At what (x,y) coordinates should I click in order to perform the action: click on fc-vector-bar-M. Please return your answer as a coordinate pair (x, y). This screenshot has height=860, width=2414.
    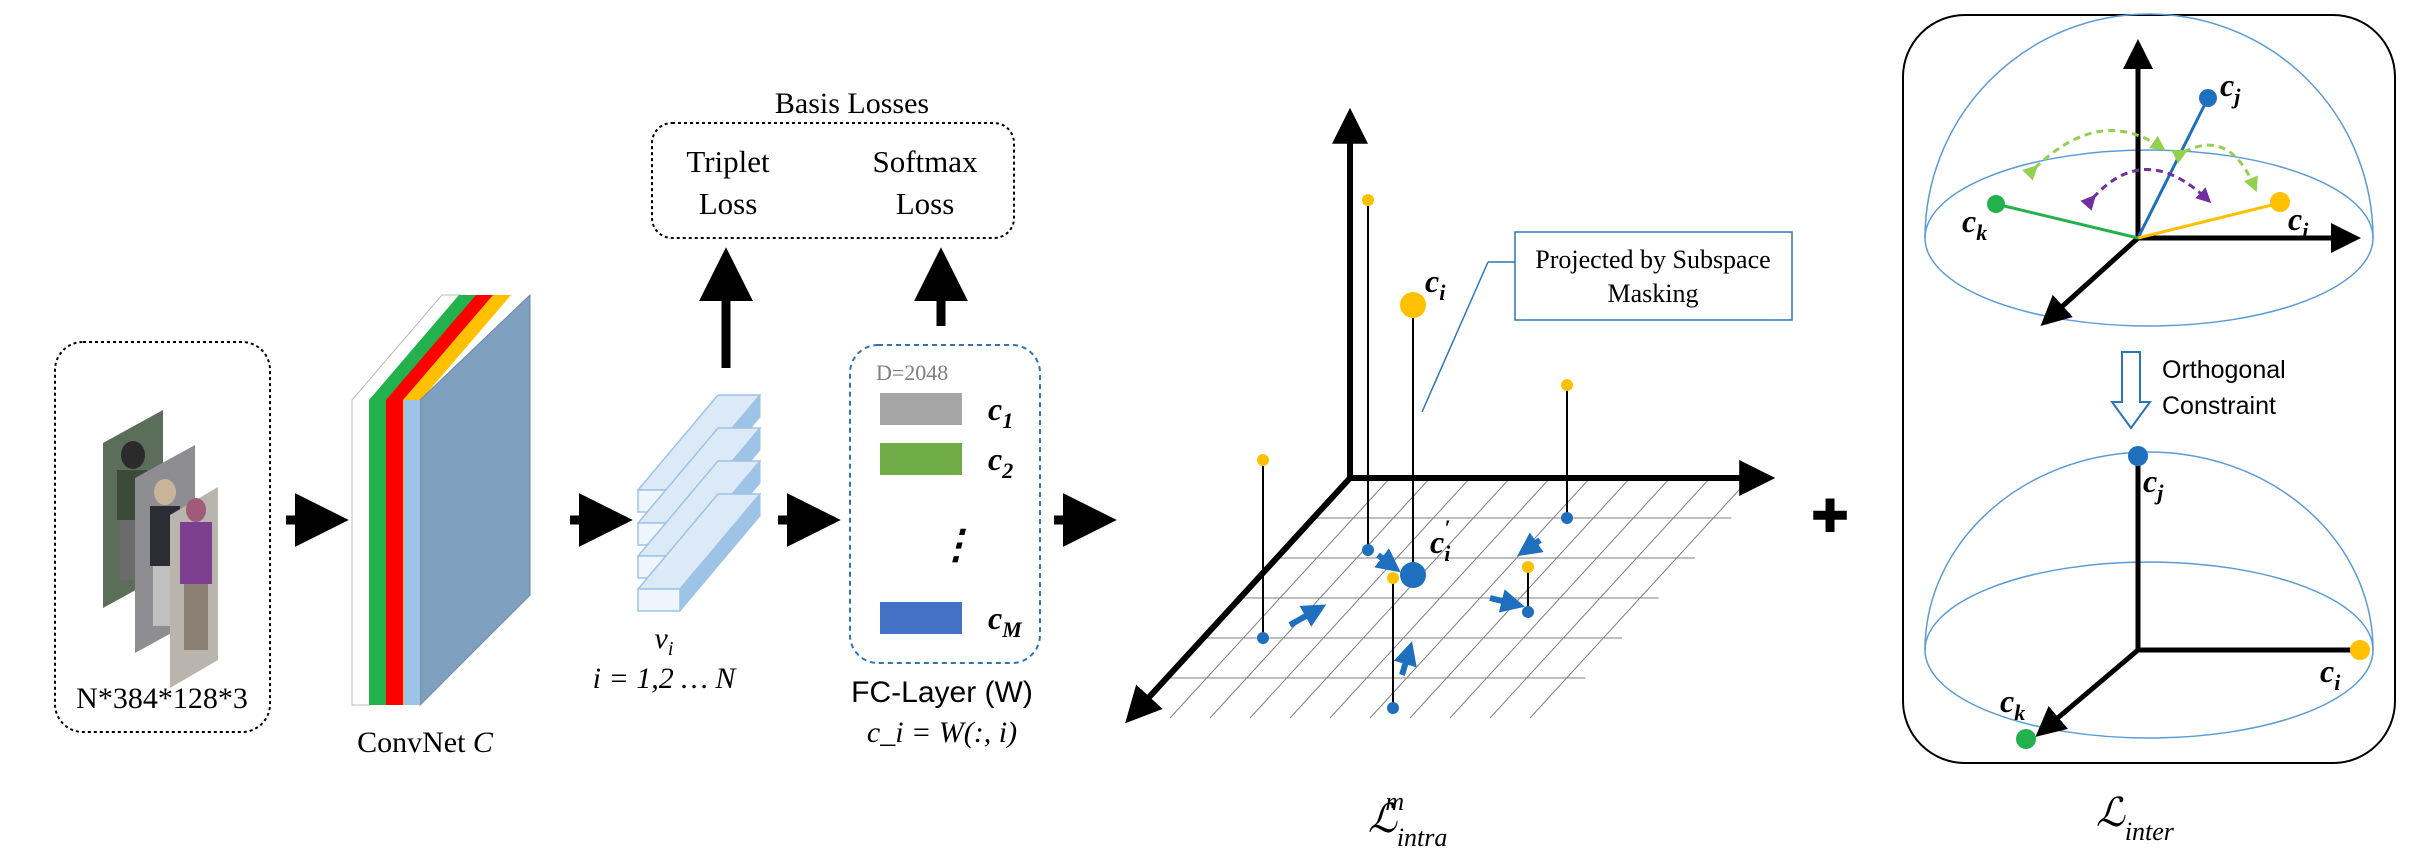
    Looking at the image, I should click on (921, 618).